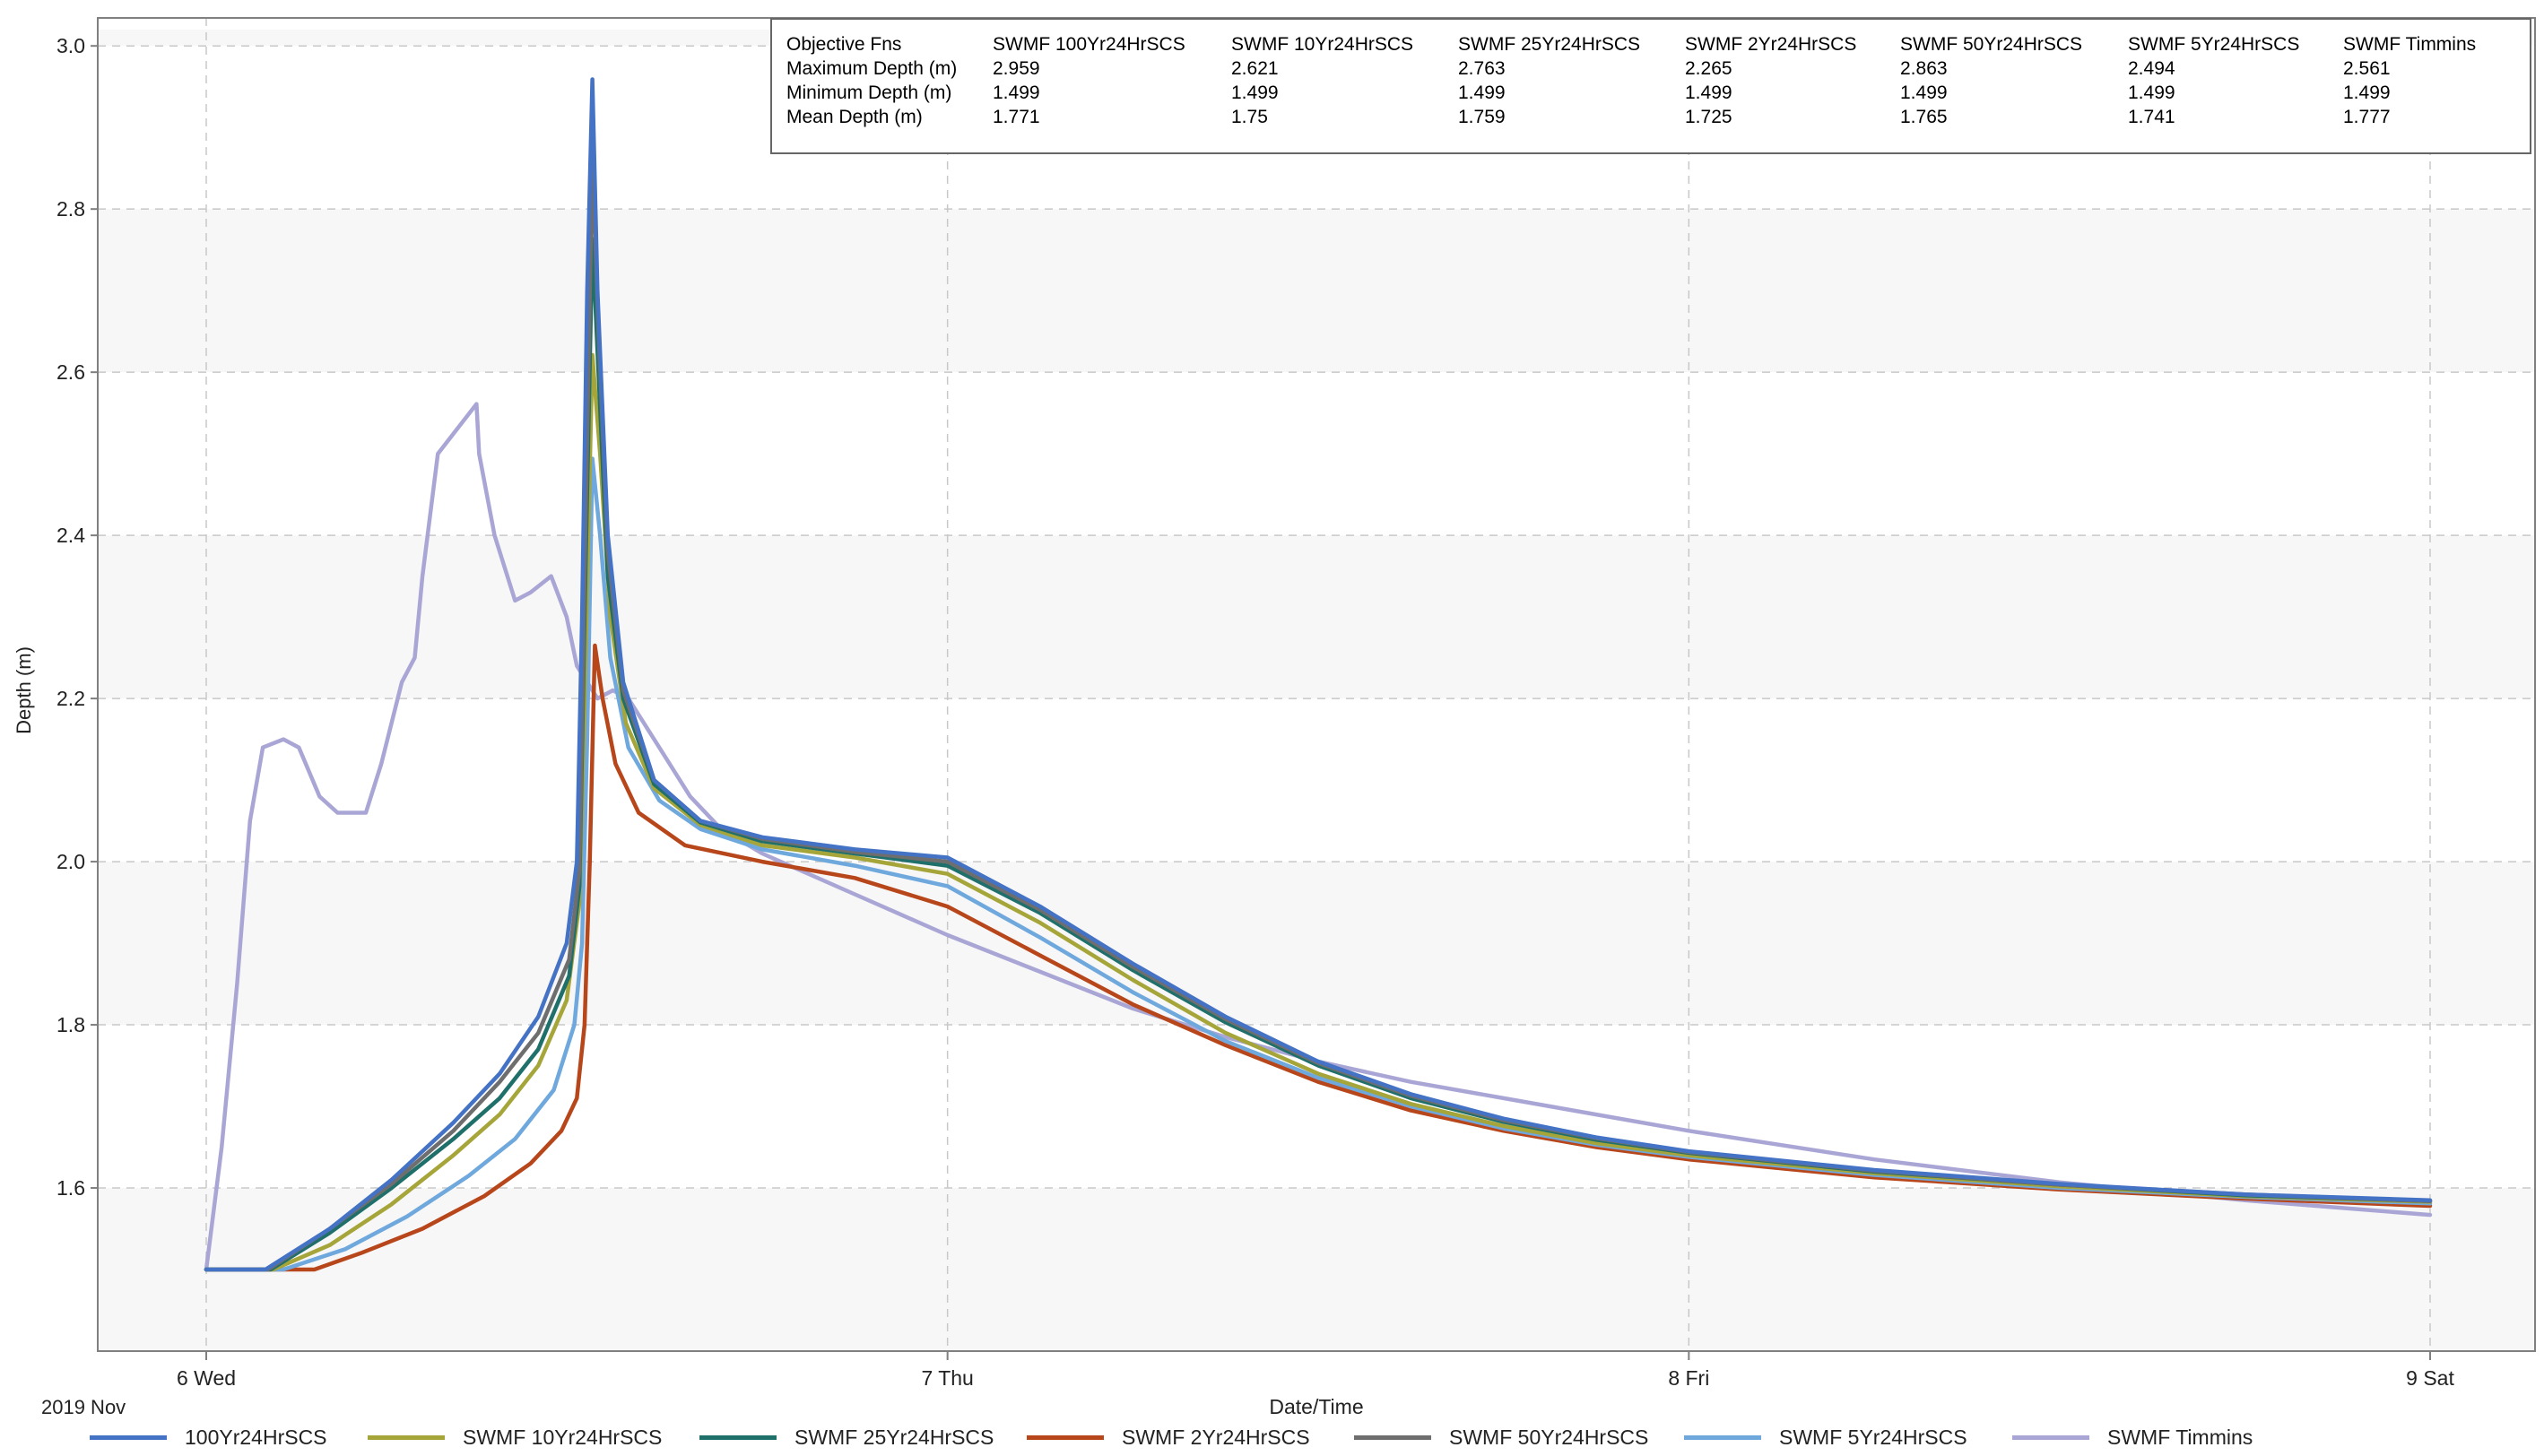 This screenshot has height=1456, width=2544. Describe the element at coordinates (1322, 44) in the screenshot. I see `stats-column-header: SWMF 10Yr24HrSCS` at that location.